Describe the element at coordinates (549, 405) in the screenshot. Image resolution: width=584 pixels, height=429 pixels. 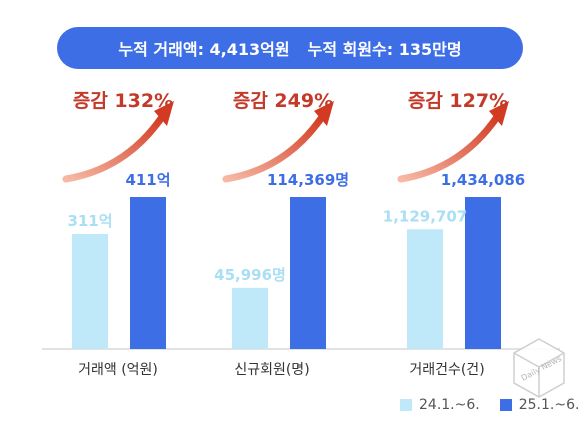
I see `legend-label-2025: 25.1.~6.` at that location.